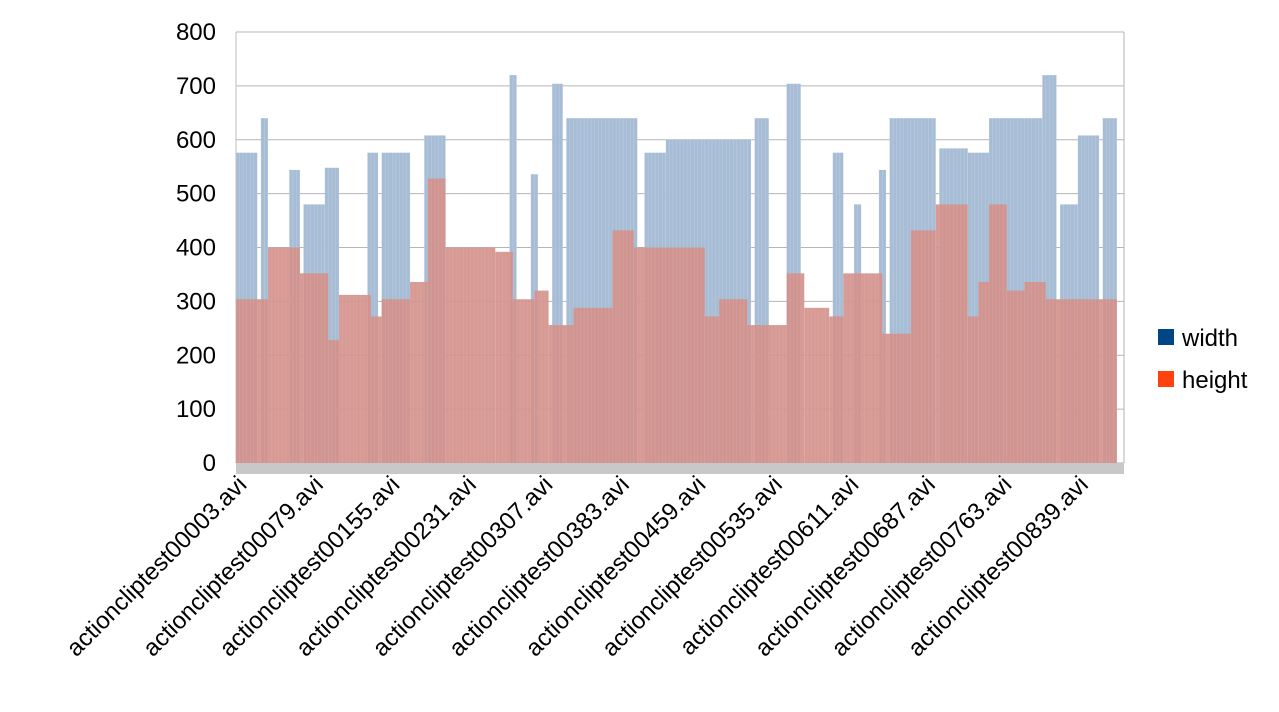  I want to click on y-axis-ticks: 0 100 200 300 400 500 600 700 800, so click(196, 248).